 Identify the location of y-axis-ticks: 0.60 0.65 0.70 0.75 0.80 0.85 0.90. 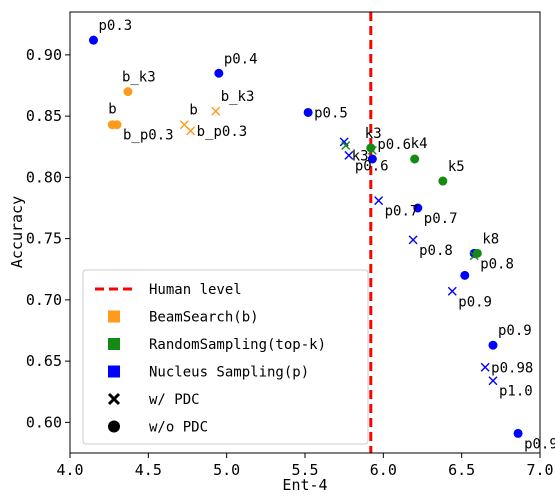
(48, 238).